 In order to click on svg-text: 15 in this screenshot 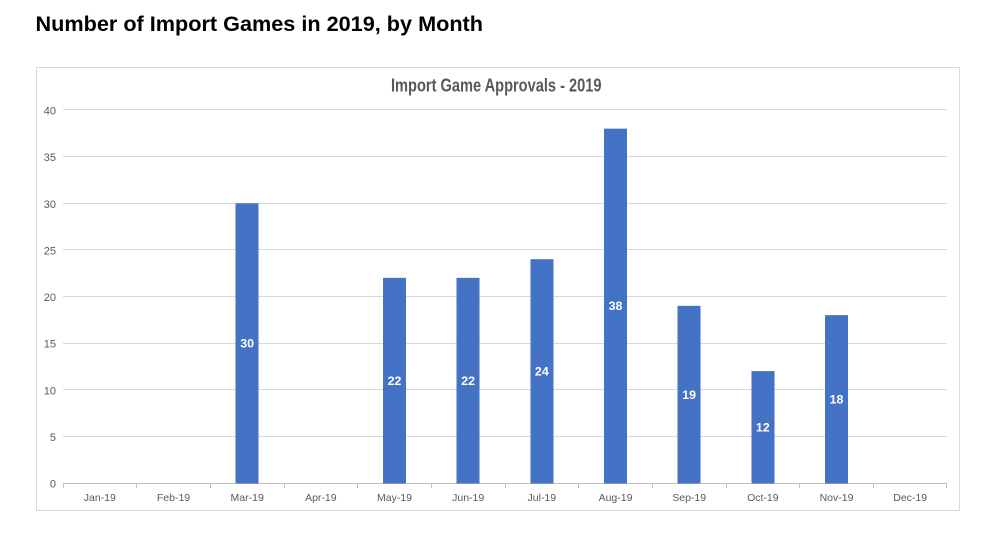, I will do `click(50, 345)`.